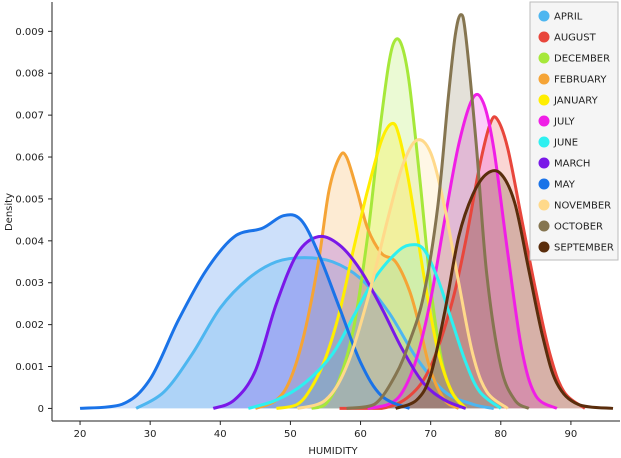  What do you see at coordinates (500, 434) in the screenshot?
I see `x-tick-label: 80` at bounding box center [500, 434].